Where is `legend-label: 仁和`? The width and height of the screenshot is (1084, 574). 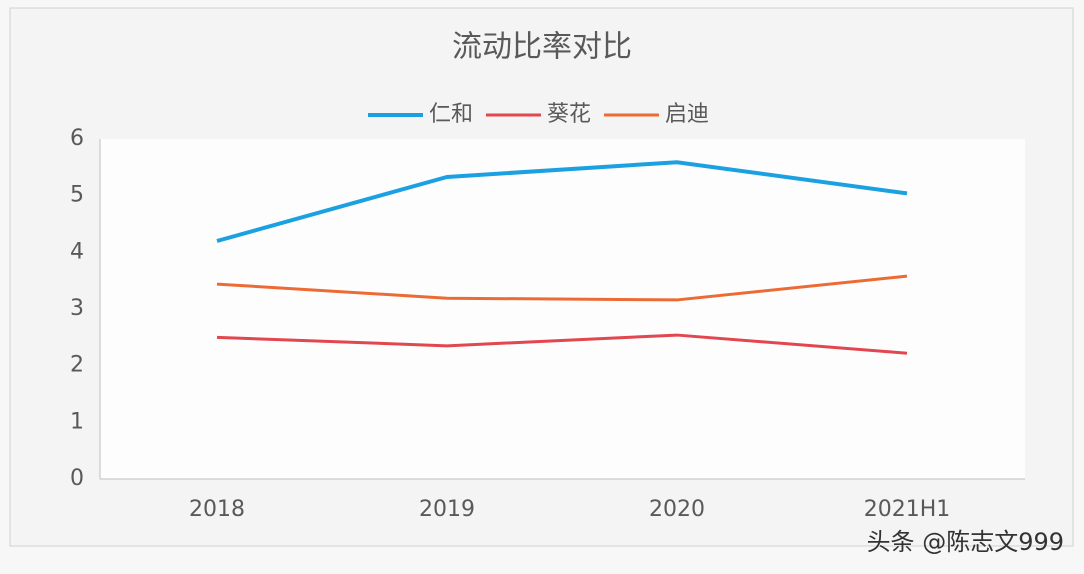
legend-label: 仁和 is located at coordinates (451, 114).